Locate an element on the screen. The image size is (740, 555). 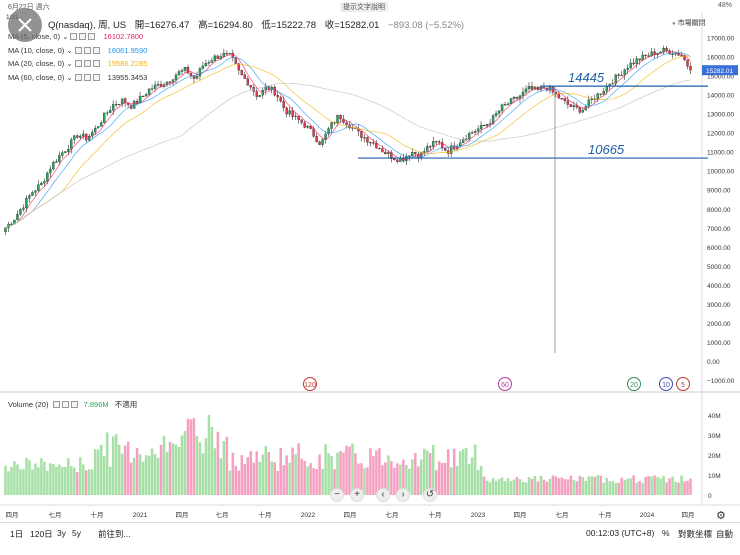
ma-legend-row: MA (10, close, 0) ⌄ 16061.9590 is located at coordinates (78, 50).